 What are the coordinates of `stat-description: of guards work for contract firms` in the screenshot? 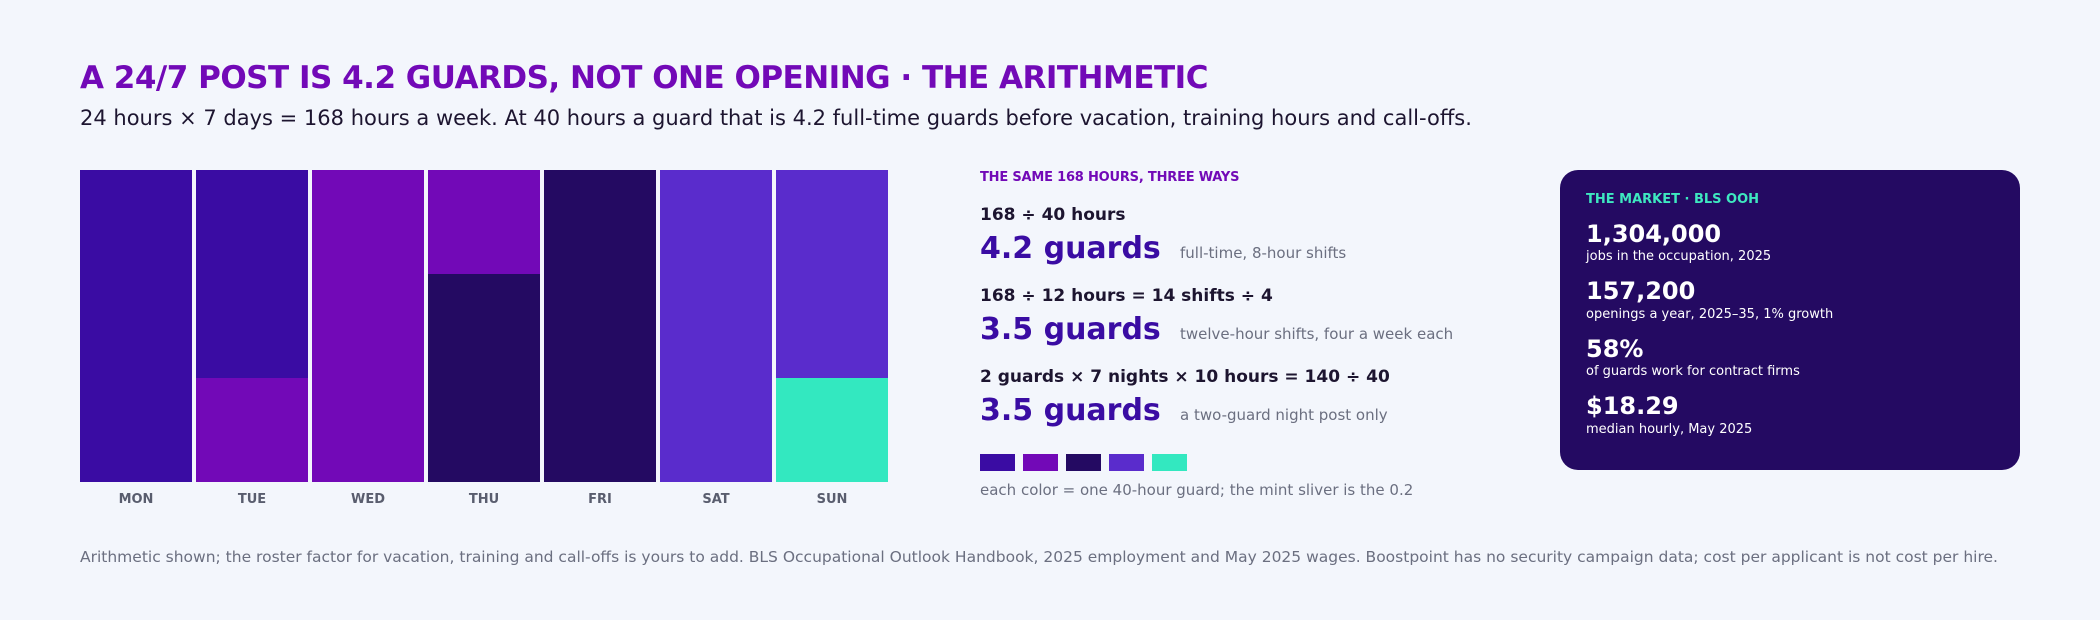 It's located at (1693, 372).